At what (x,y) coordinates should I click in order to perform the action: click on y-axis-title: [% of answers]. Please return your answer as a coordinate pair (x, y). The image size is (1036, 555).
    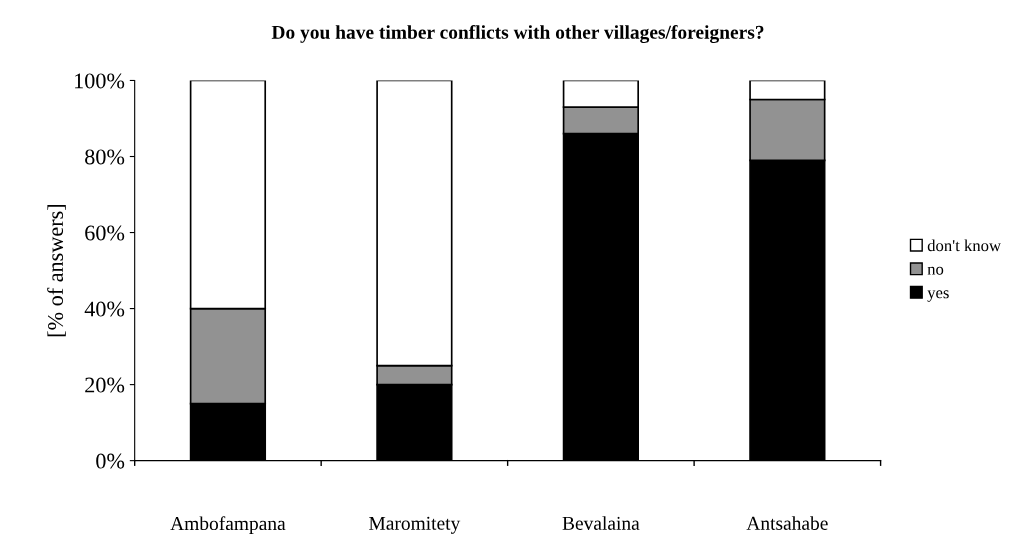
    Looking at the image, I should click on (56, 270).